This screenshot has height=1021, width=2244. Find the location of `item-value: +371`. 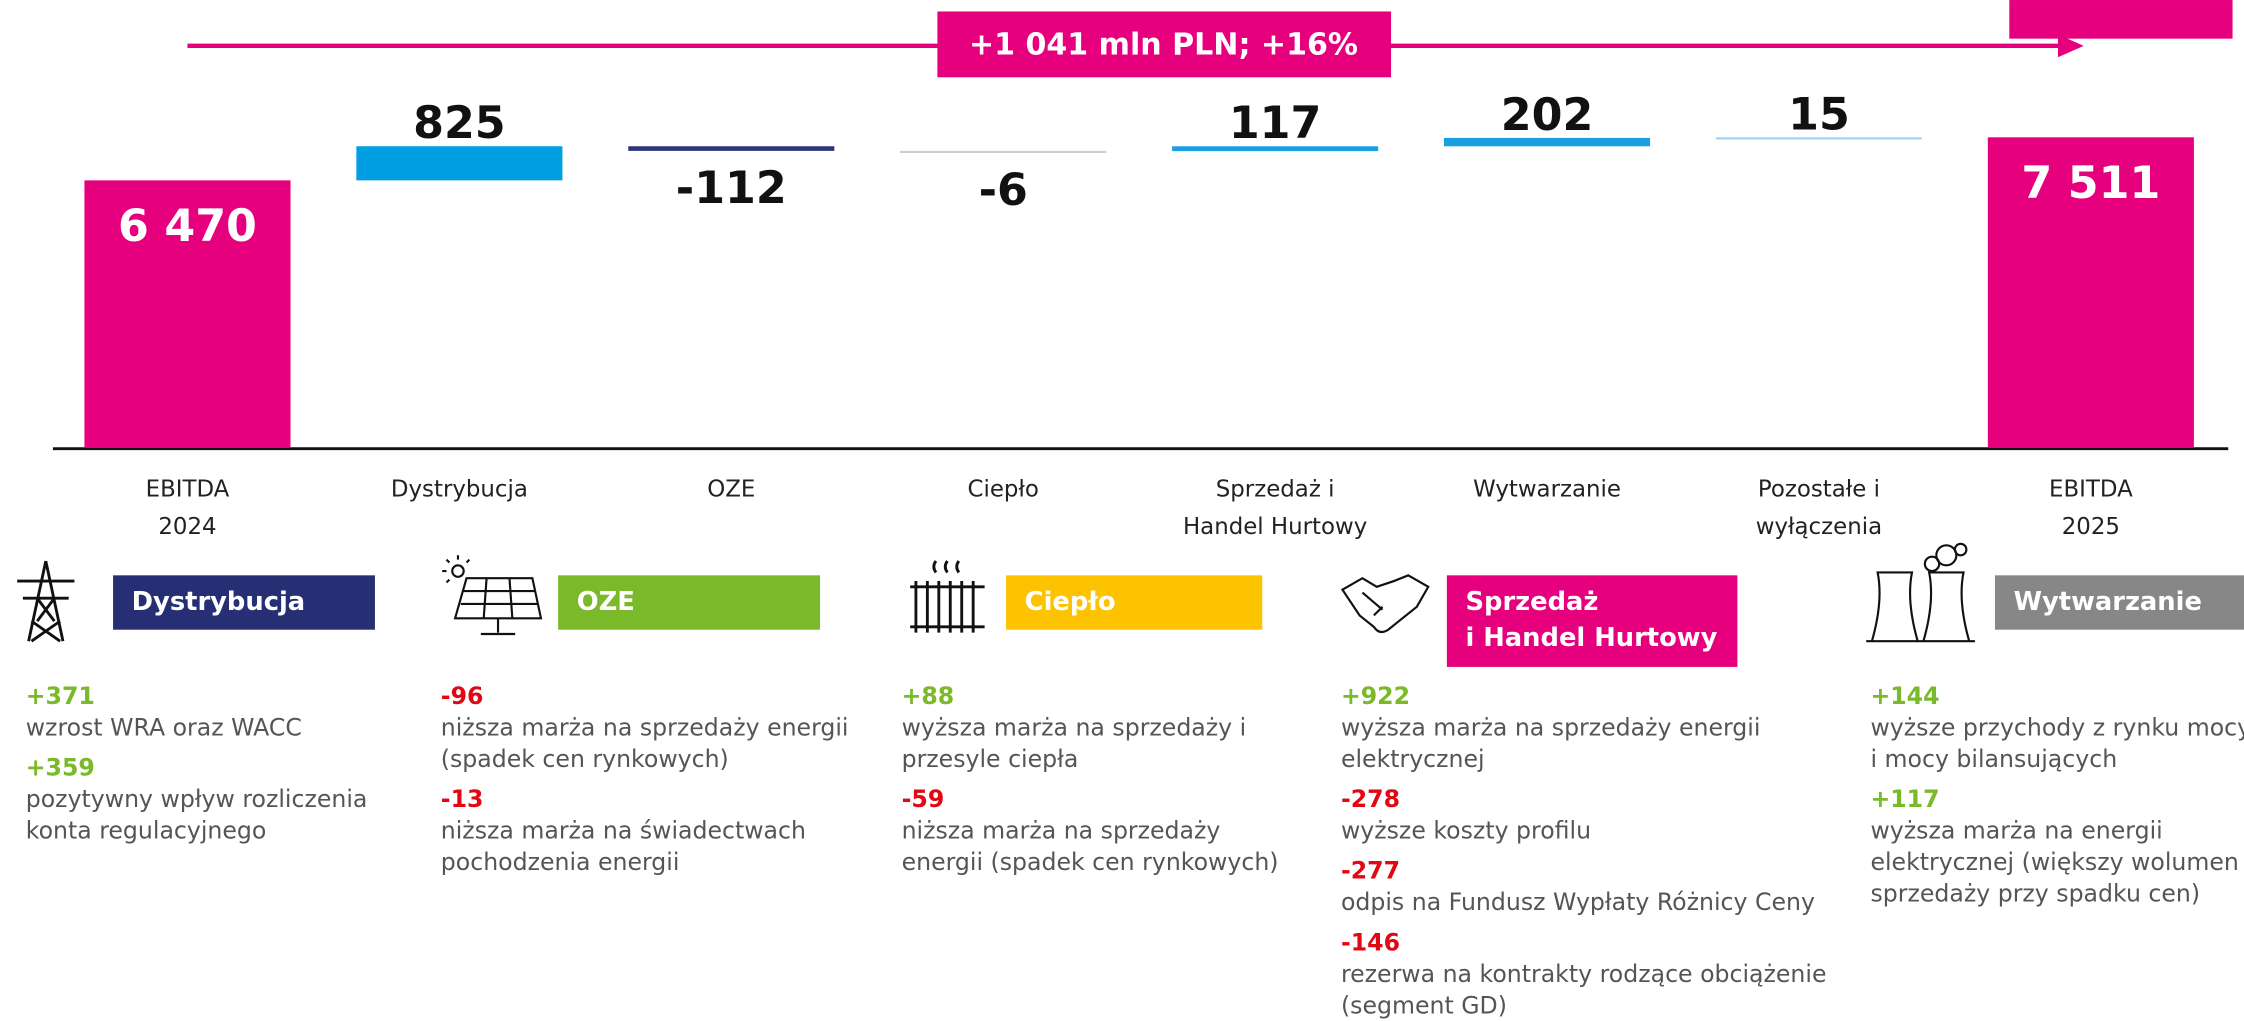

item-value: +371 is located at coordinates (60, 696).